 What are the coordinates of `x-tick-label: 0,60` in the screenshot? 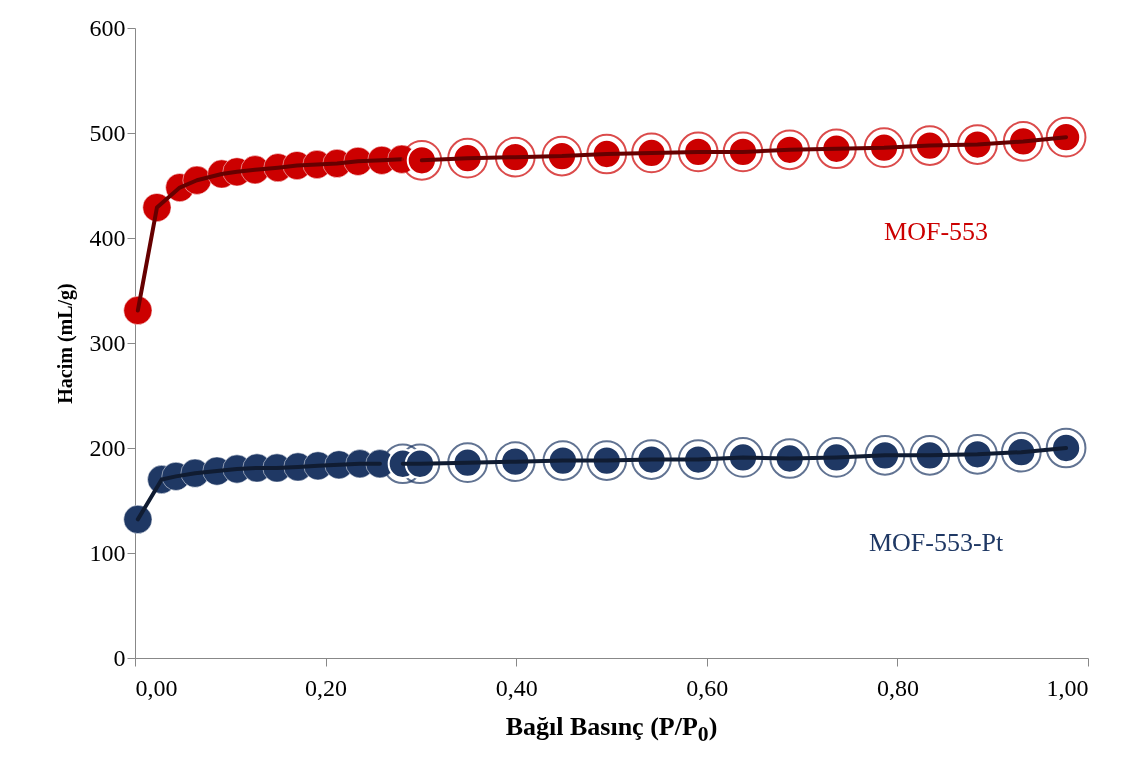 It's located at (707, 687).